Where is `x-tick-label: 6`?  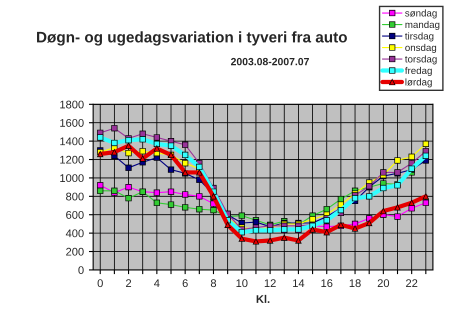
x-tick-label: 6 is located at coordinates (185, 283).